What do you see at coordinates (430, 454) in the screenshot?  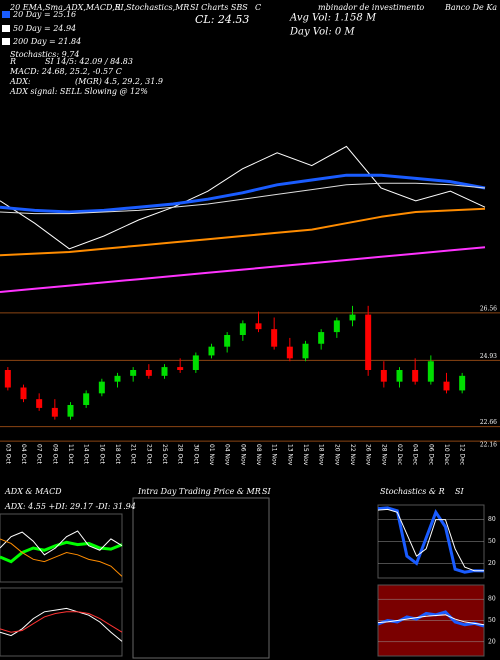 I see `x-tick-label: 06 Dec` at bounding box center [430, 454].